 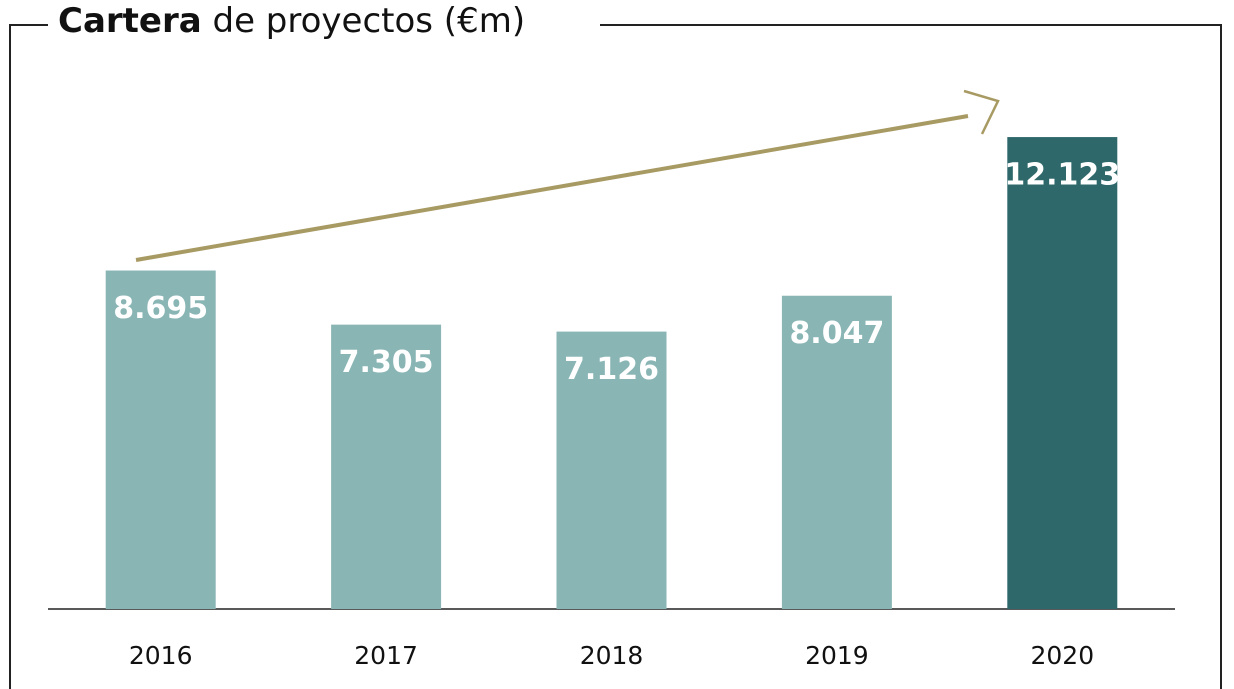 I want to click on x-tick-label: 2016, so click(x=161, y=655).